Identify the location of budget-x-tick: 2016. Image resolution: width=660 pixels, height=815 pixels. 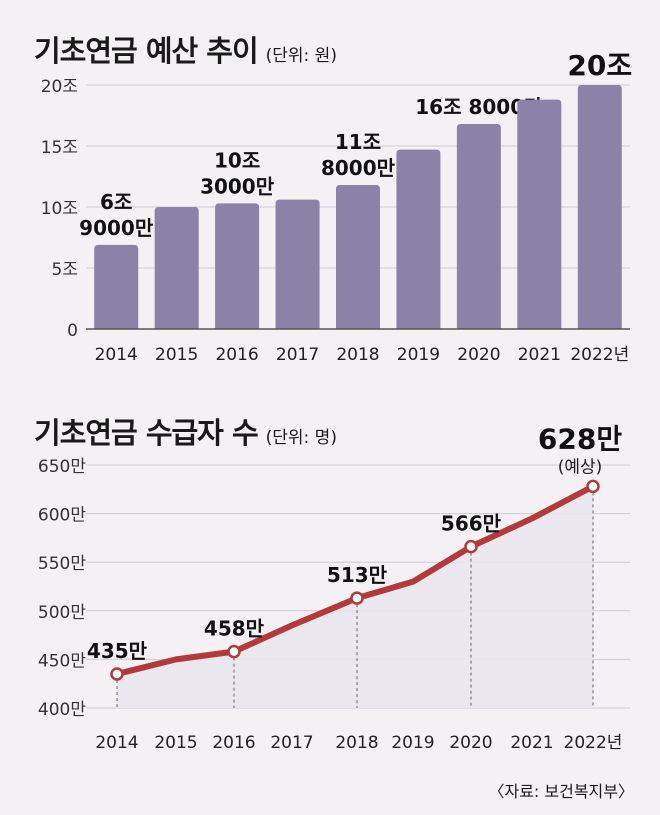
(236, 355).